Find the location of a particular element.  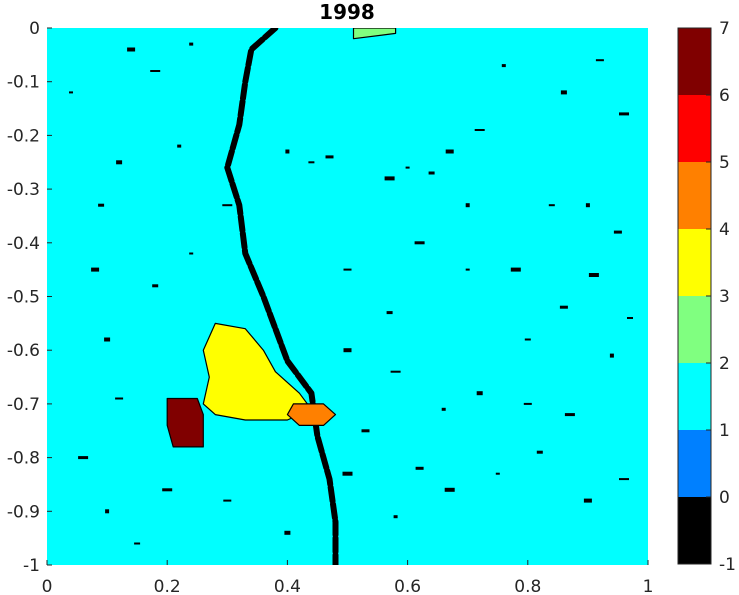

x-axis-ticks: 0 0.2 0.4 0.6 0.8 1 is located at coordinates (348, 577).